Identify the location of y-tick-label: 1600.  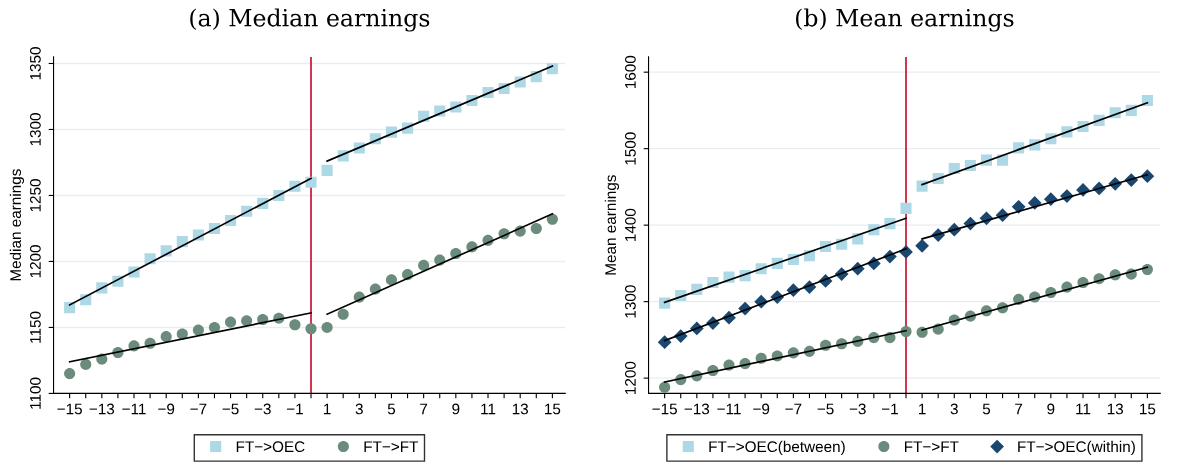
(630, 71).